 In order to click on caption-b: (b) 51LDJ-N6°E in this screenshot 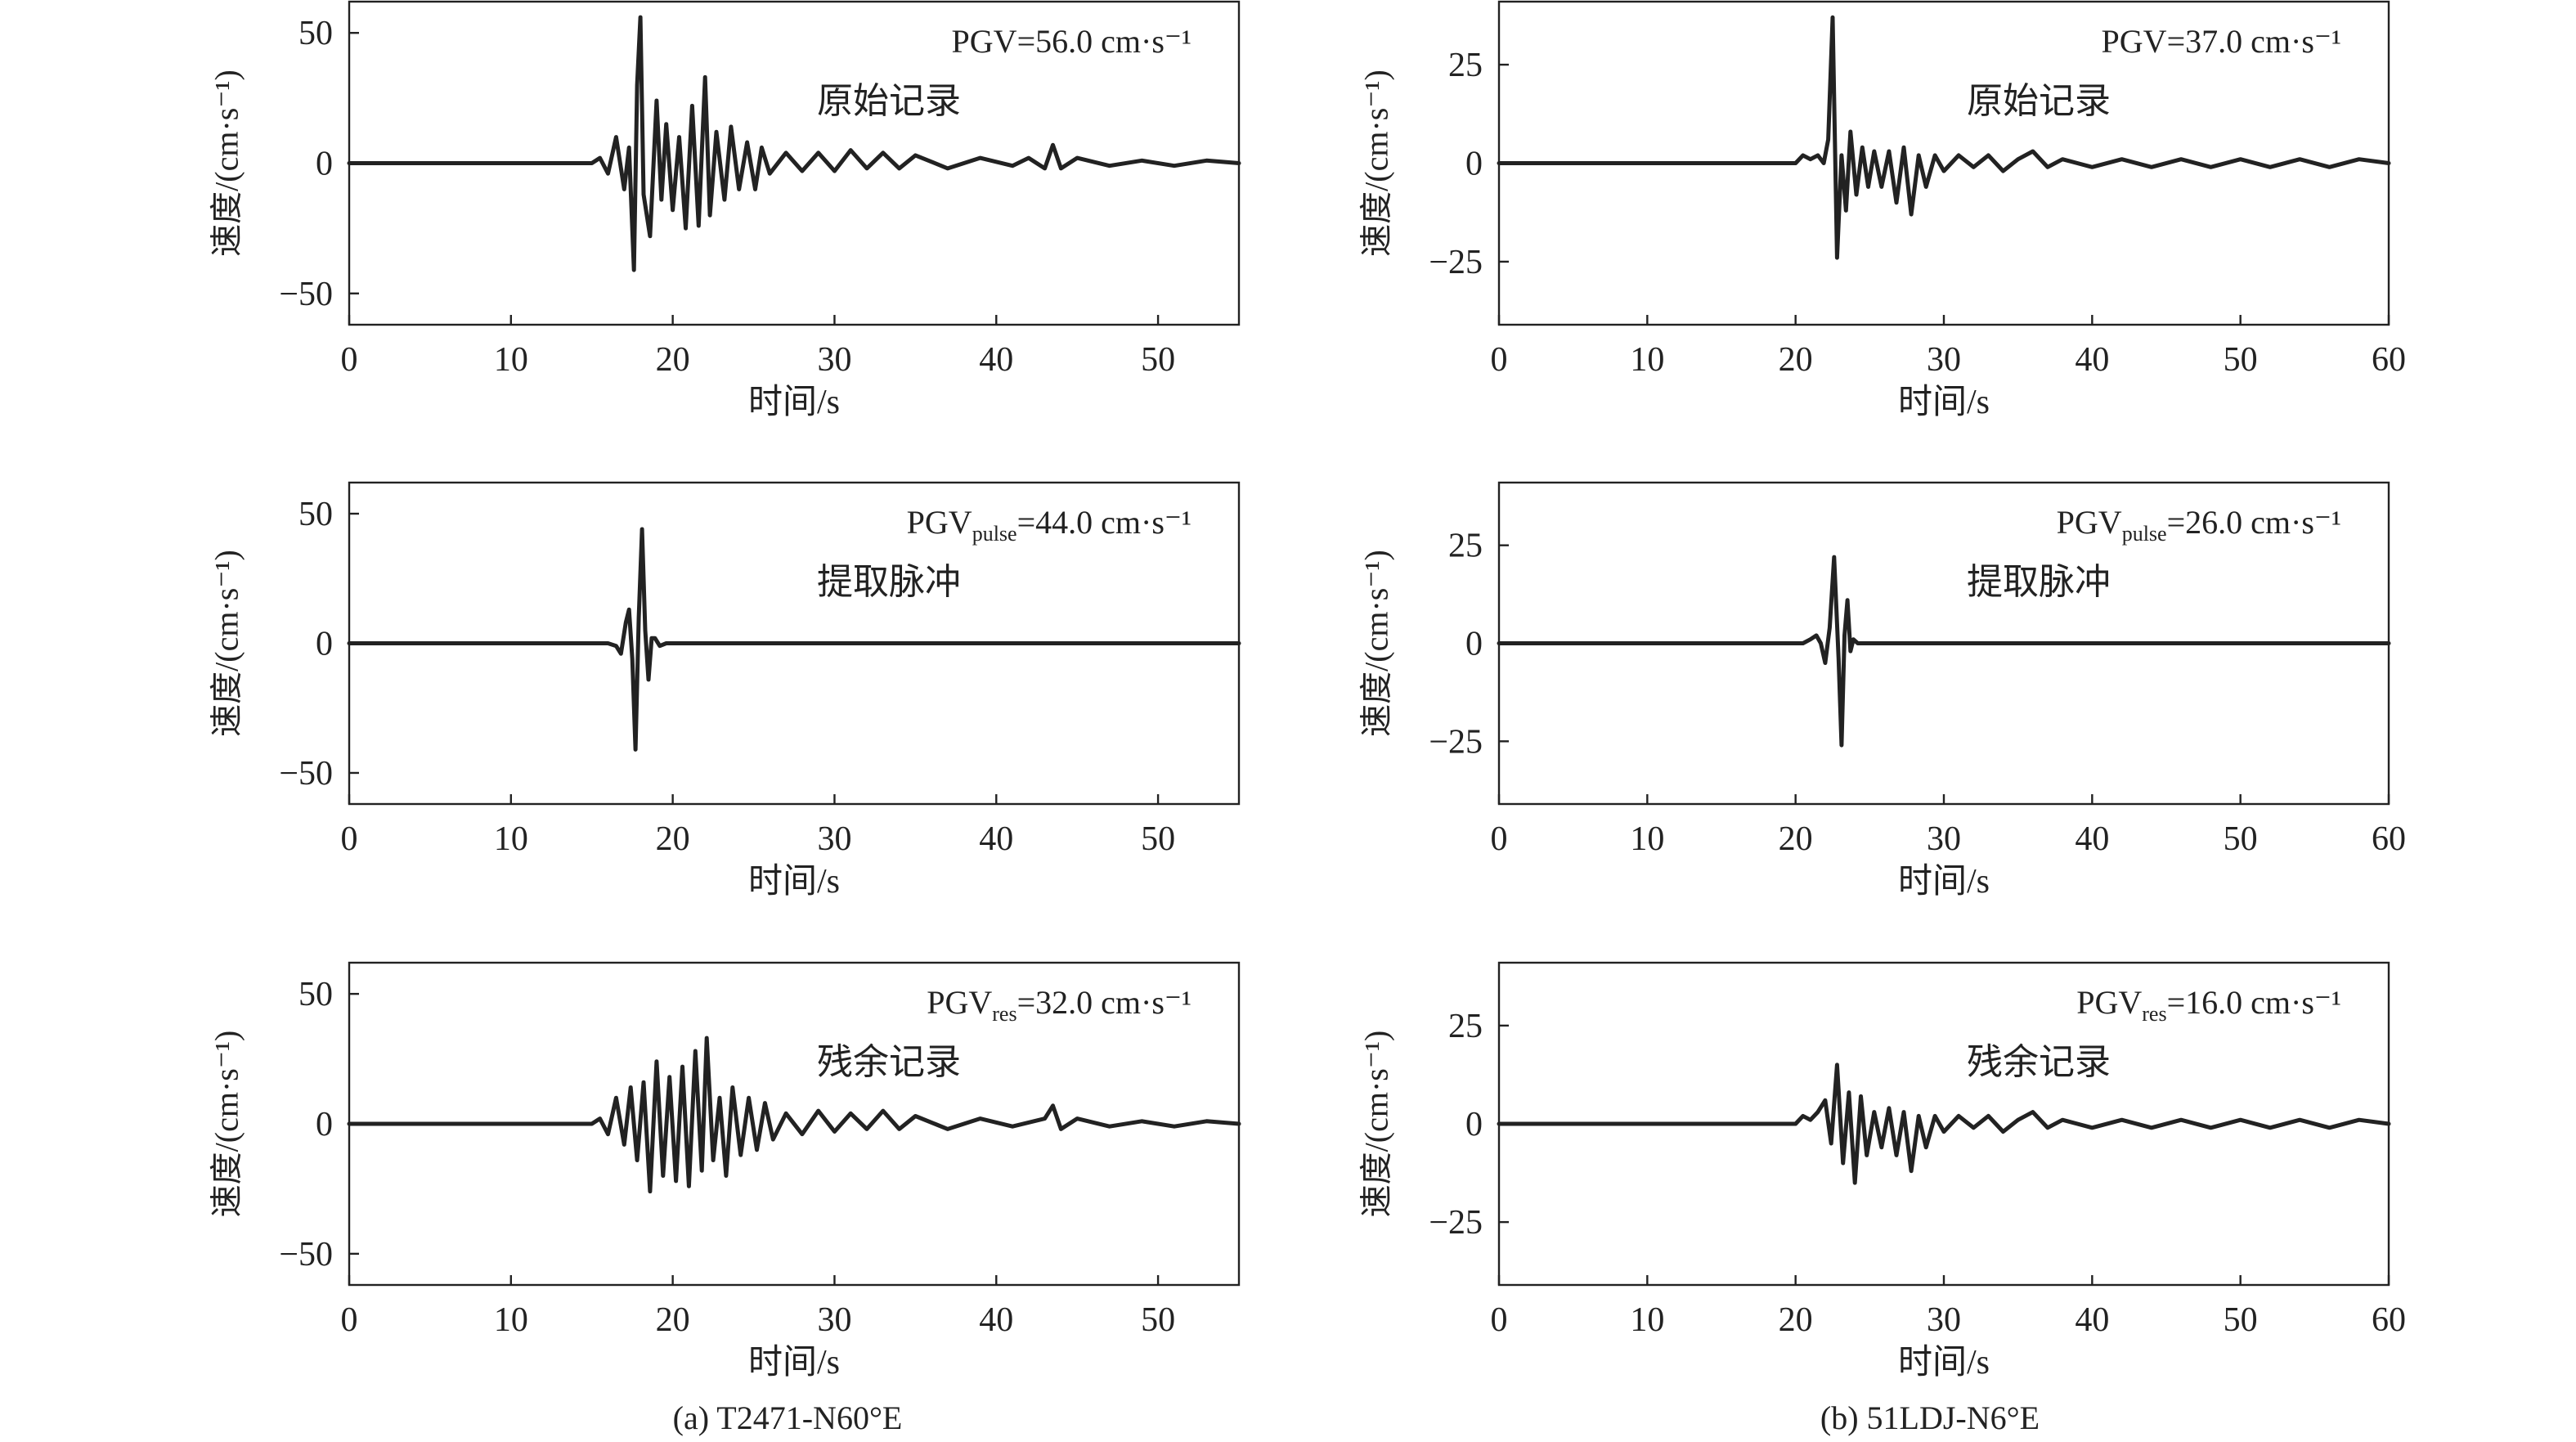, I will do `click(1930, 1417)`.